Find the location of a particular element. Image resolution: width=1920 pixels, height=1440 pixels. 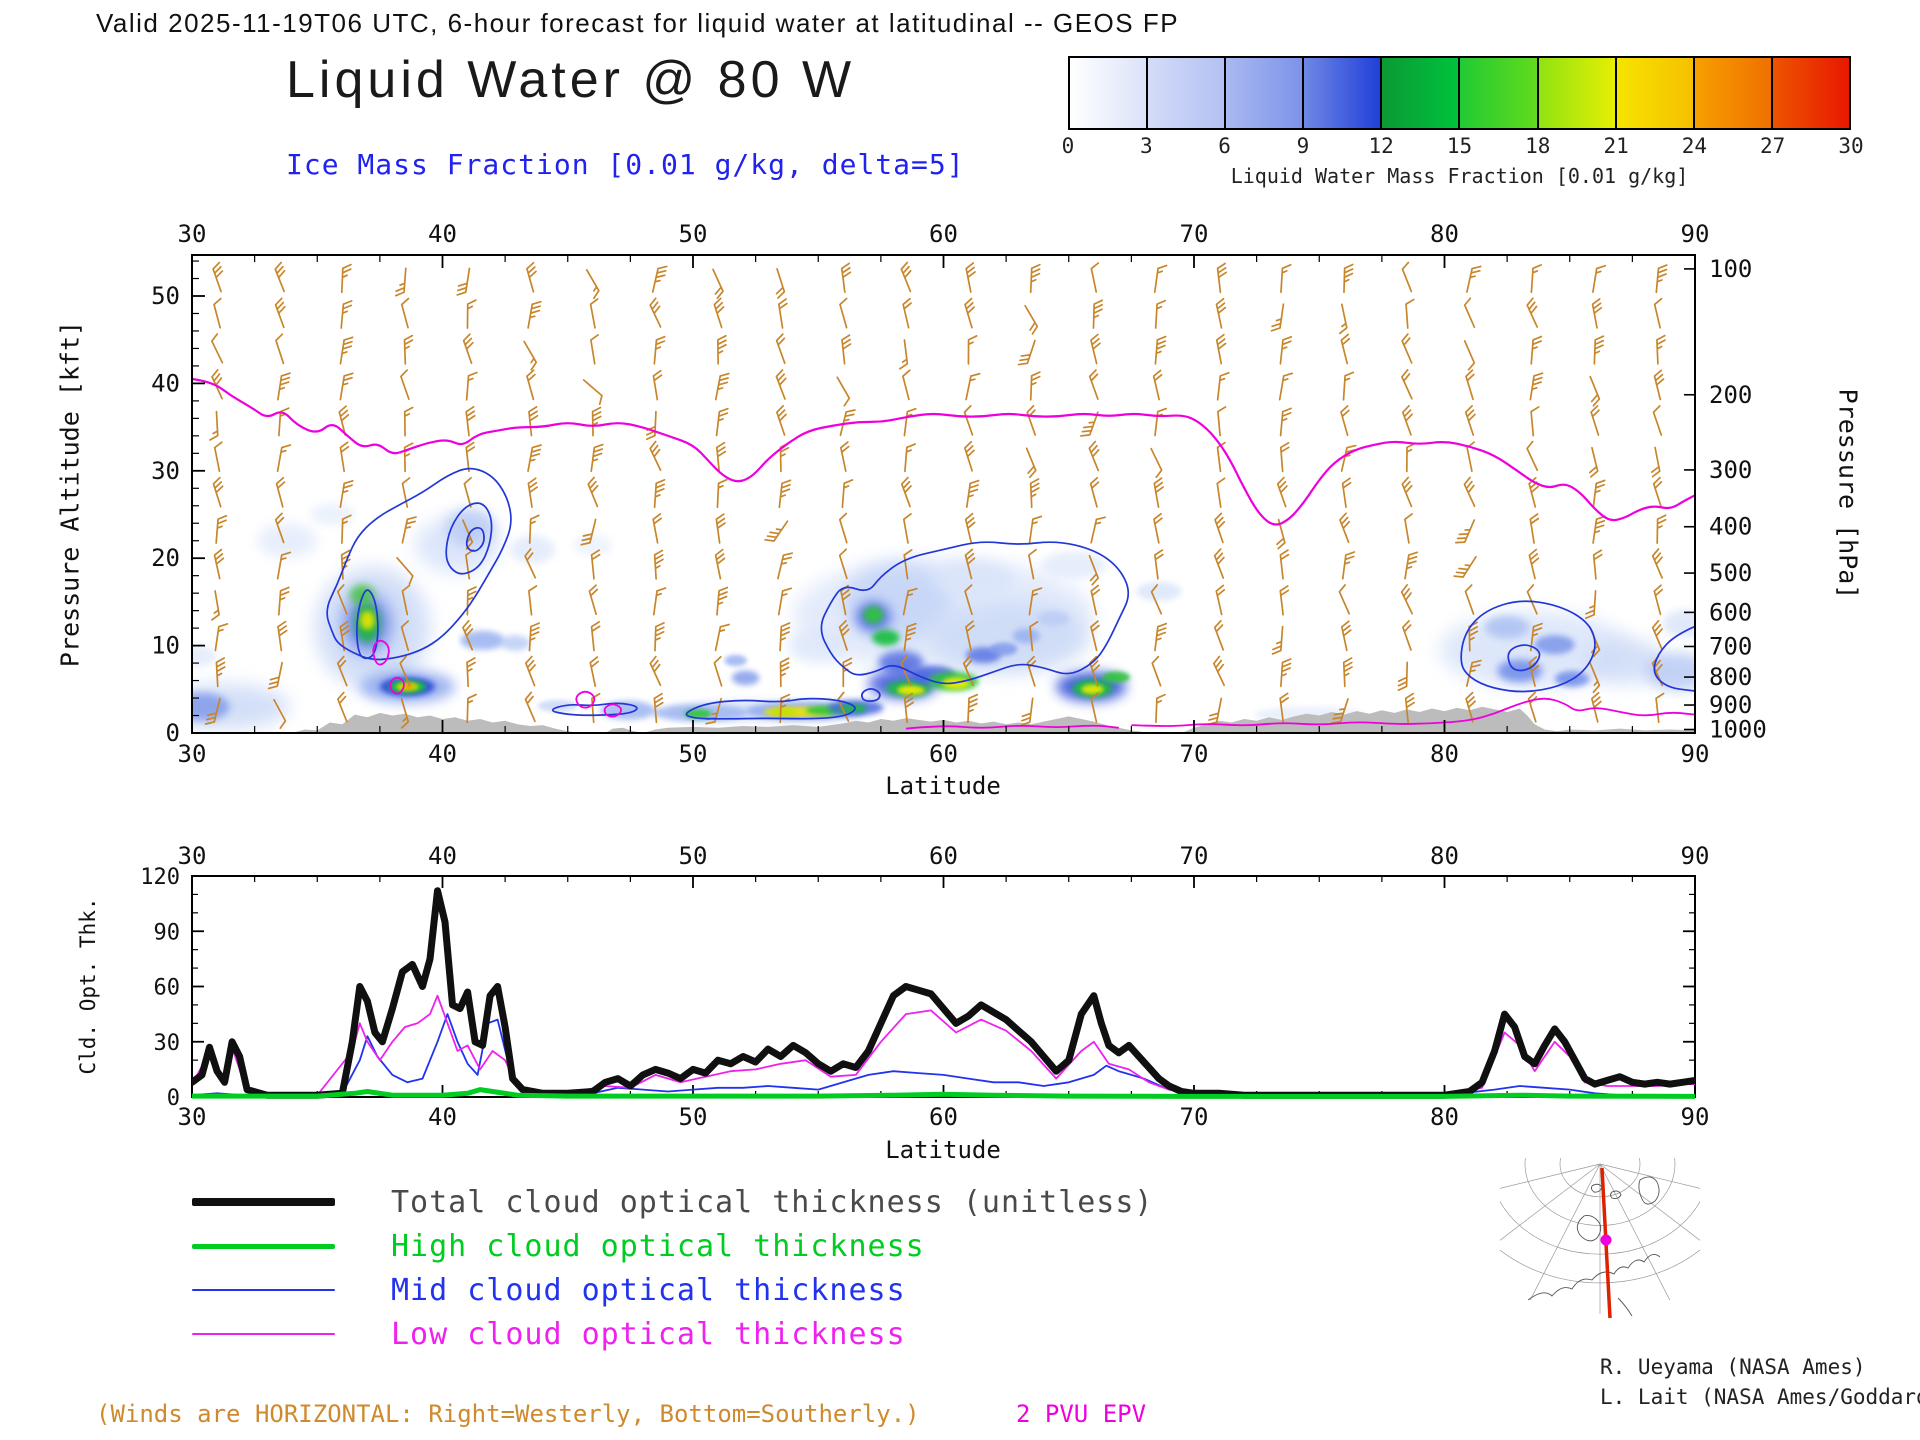

legend-label-high: High cloud optical thickness is located at coordinates (658, 1246).